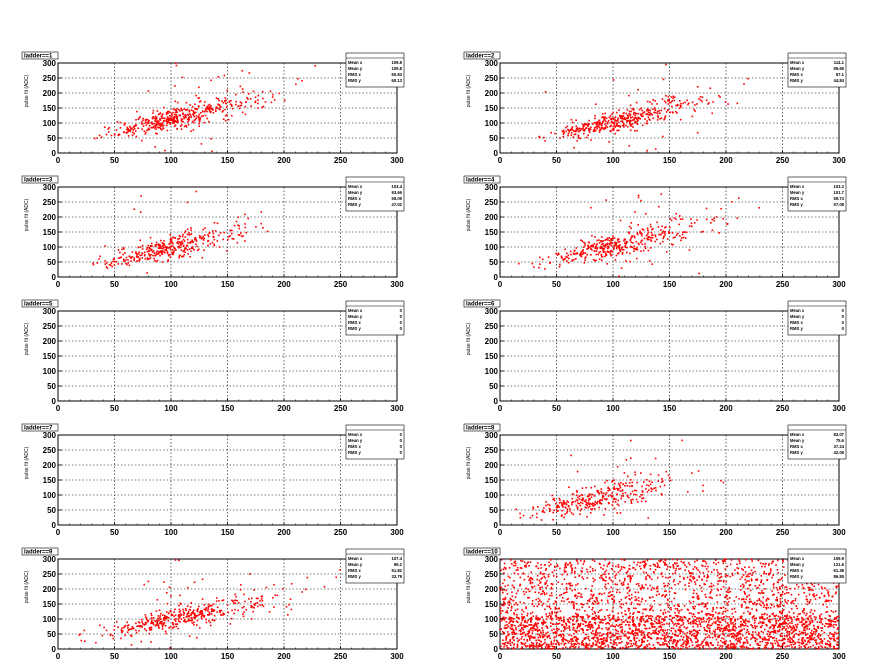 The width and height of the screenshot is (896, 672). Describe the element at coordinates (51, 510) in the screenshot. I see `y-tick-label: 50` at that location.